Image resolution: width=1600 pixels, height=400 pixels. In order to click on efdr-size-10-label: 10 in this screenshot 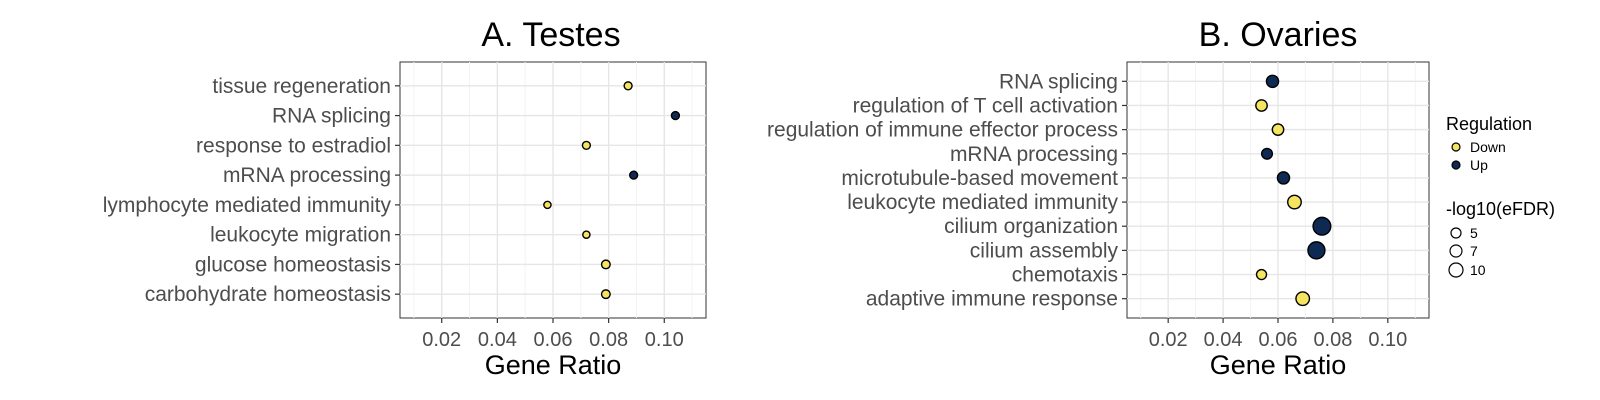, I will do `click(1478, 270)`.